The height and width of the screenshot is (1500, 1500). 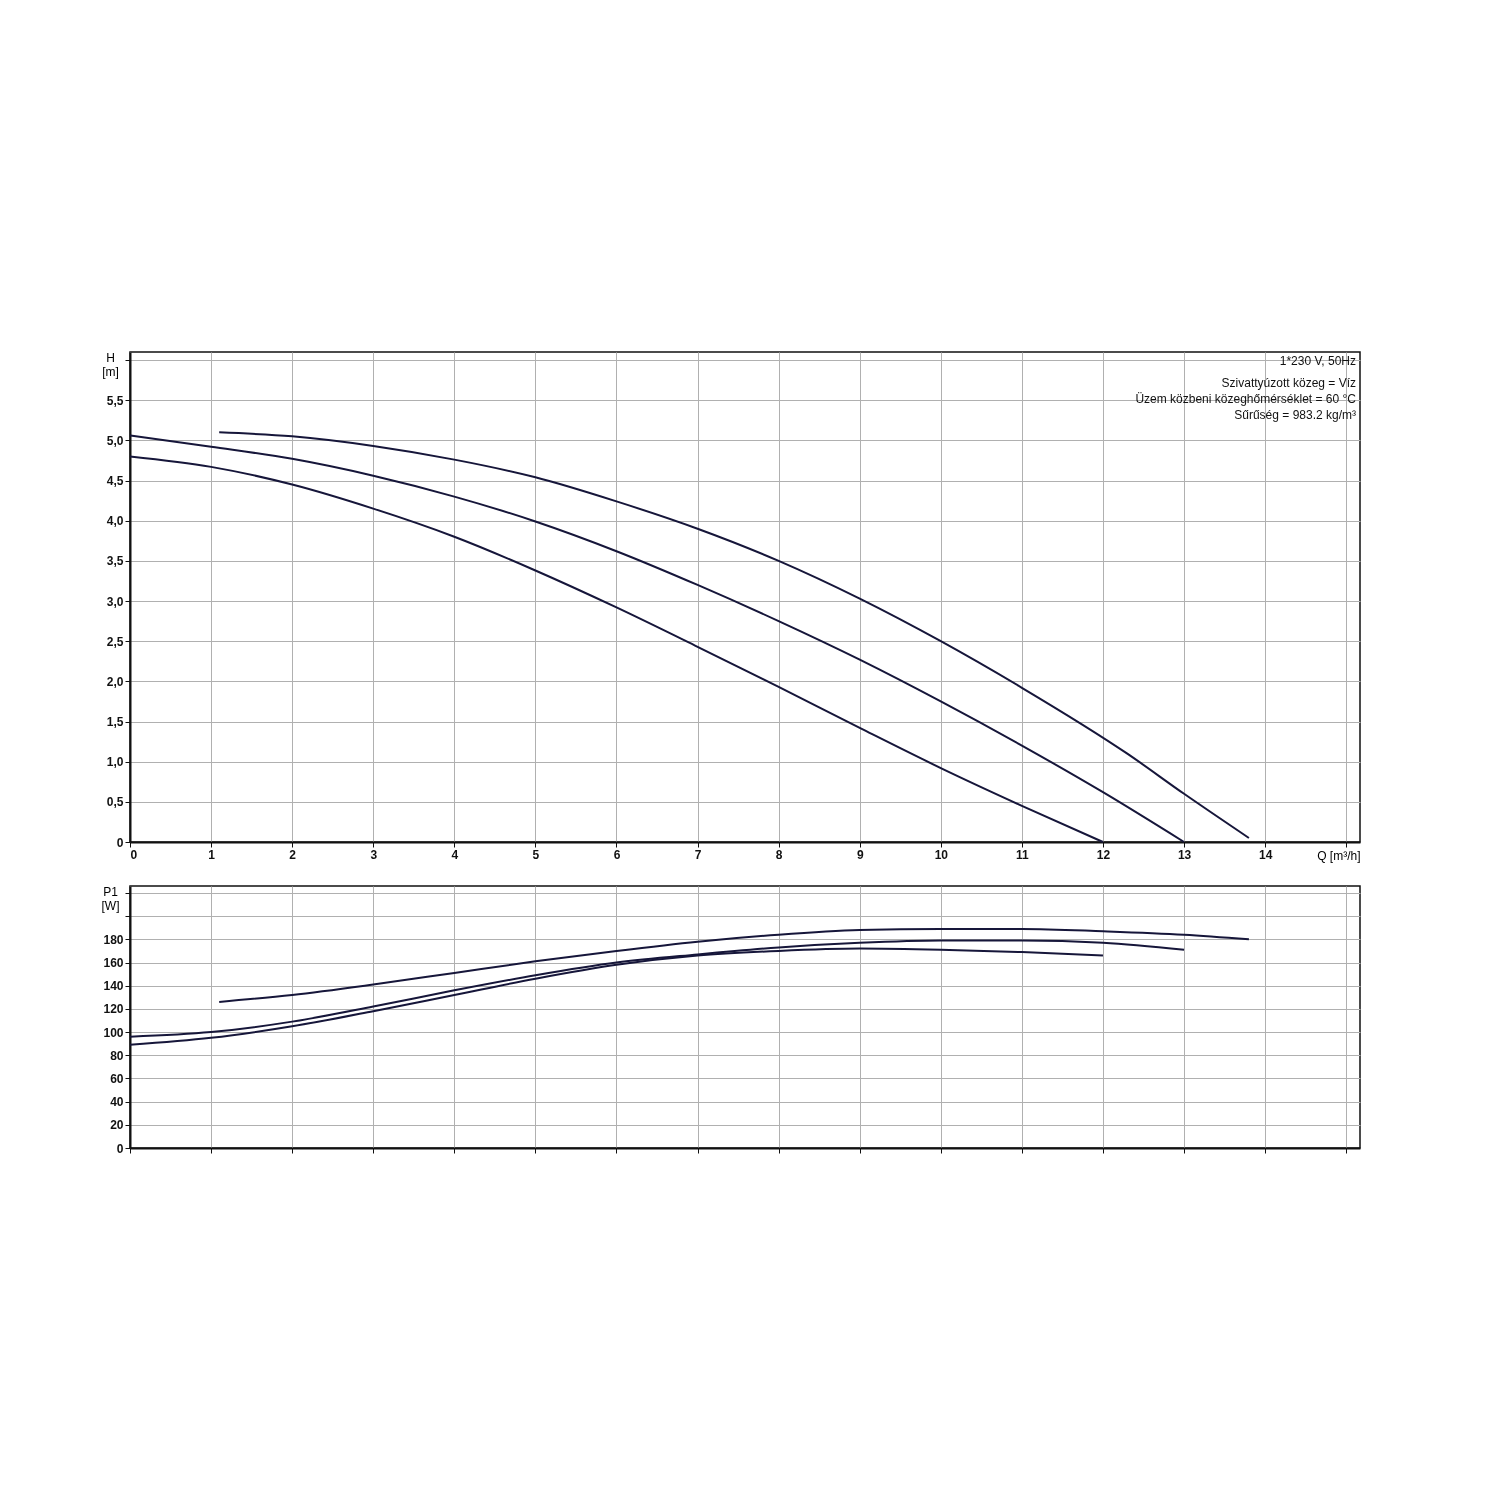 What do you see at coordinates (115, 440) in the screenshot?
I see `y-tick-label: 5,0` at bounding box center [115, 440].